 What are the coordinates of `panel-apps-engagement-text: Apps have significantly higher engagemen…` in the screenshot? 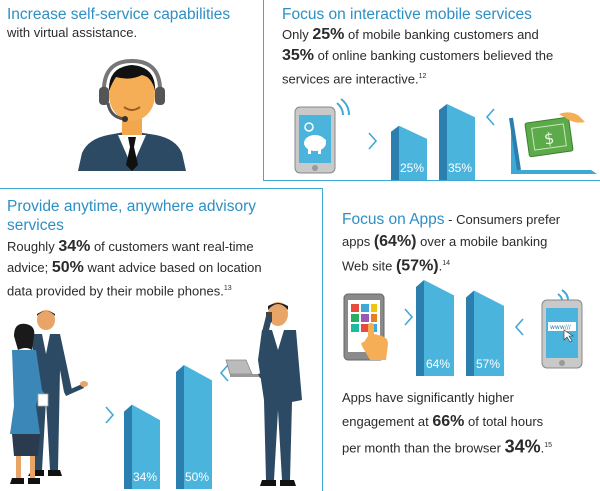 It's located at (447, 423).